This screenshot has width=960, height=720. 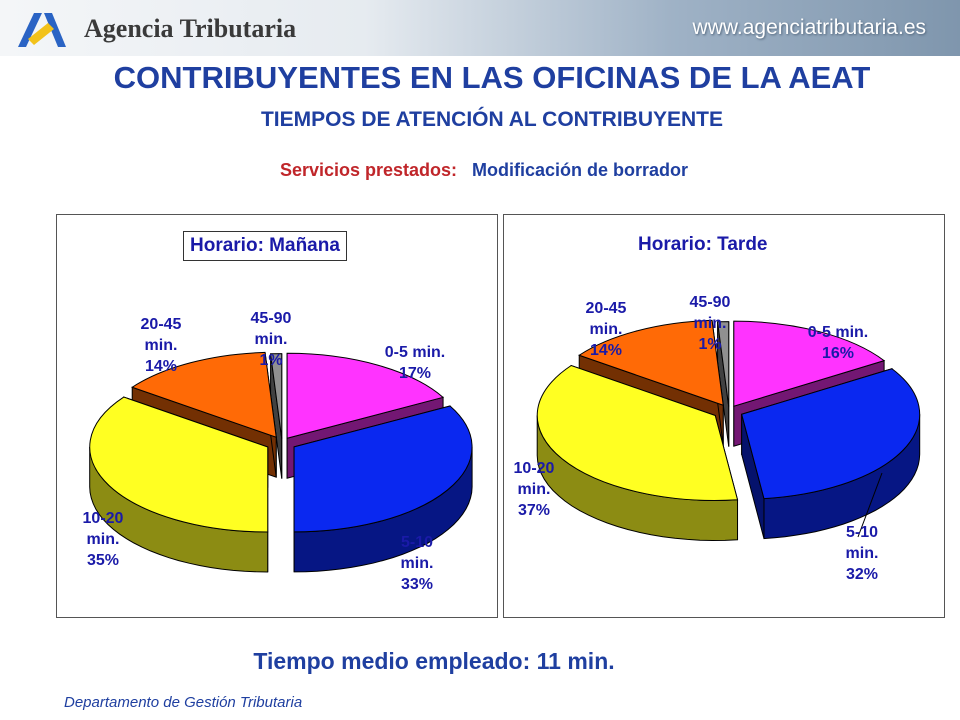 What do you see at coordinates (862, 553) in the screenshot?
I see `slice-label-1-1: 5-10 min. 32%` at bounding box center [862, 553].